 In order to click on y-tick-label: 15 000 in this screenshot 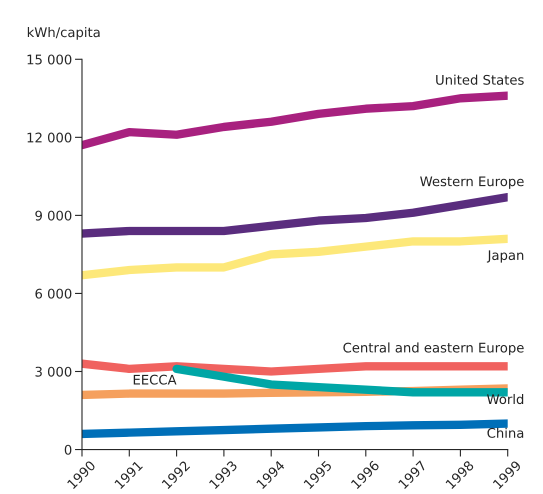, I will do `click(50, 59)`.